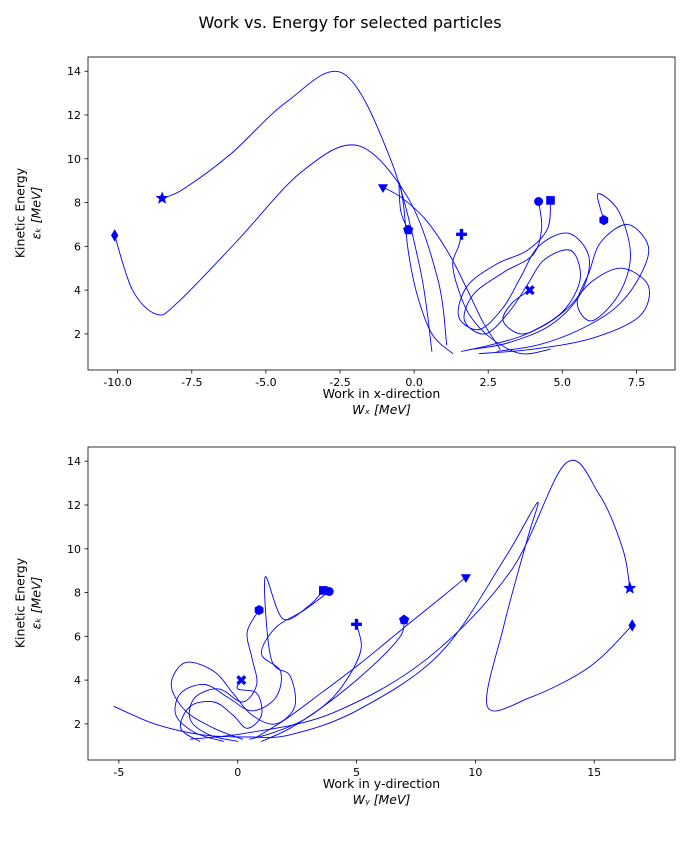  I want to click on x-tick-label: -10.0, so click(117, 382).